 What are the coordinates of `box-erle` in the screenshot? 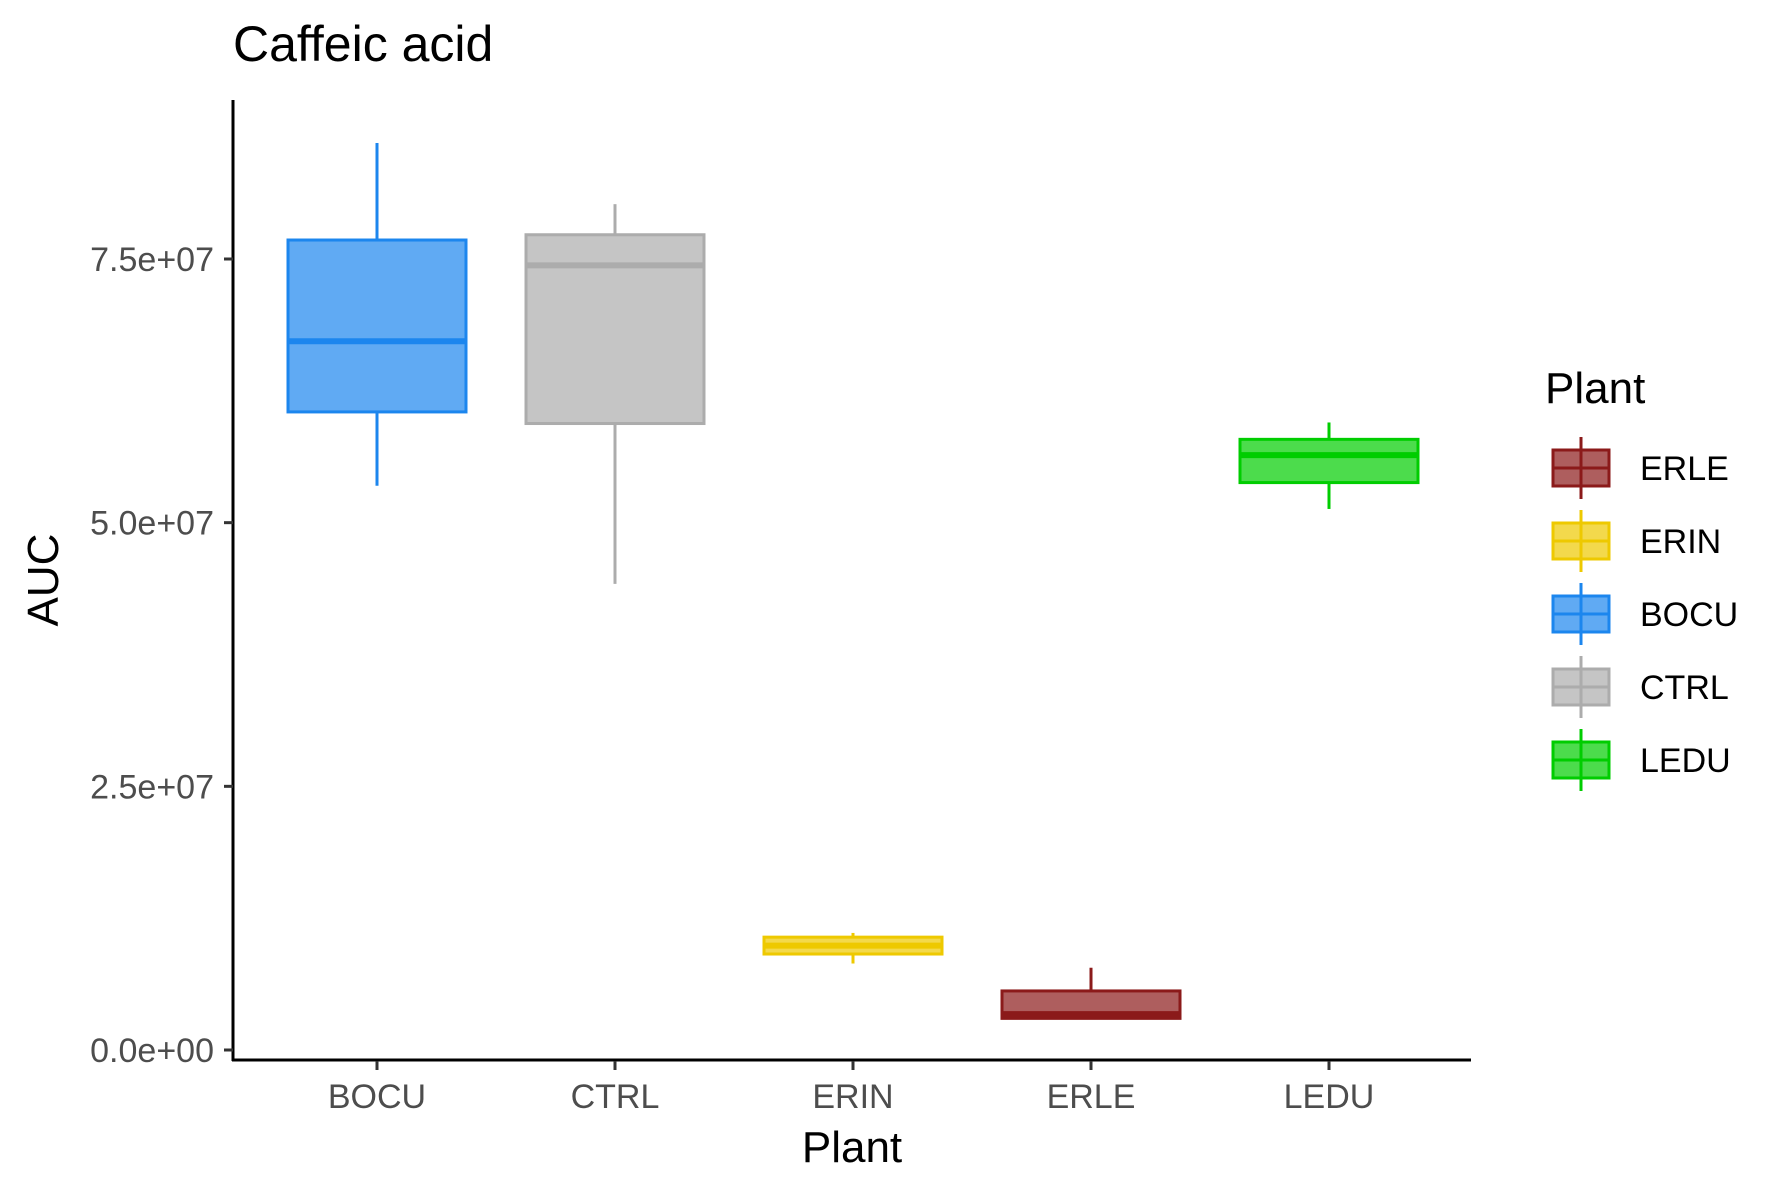 It's located at (1091, 993).